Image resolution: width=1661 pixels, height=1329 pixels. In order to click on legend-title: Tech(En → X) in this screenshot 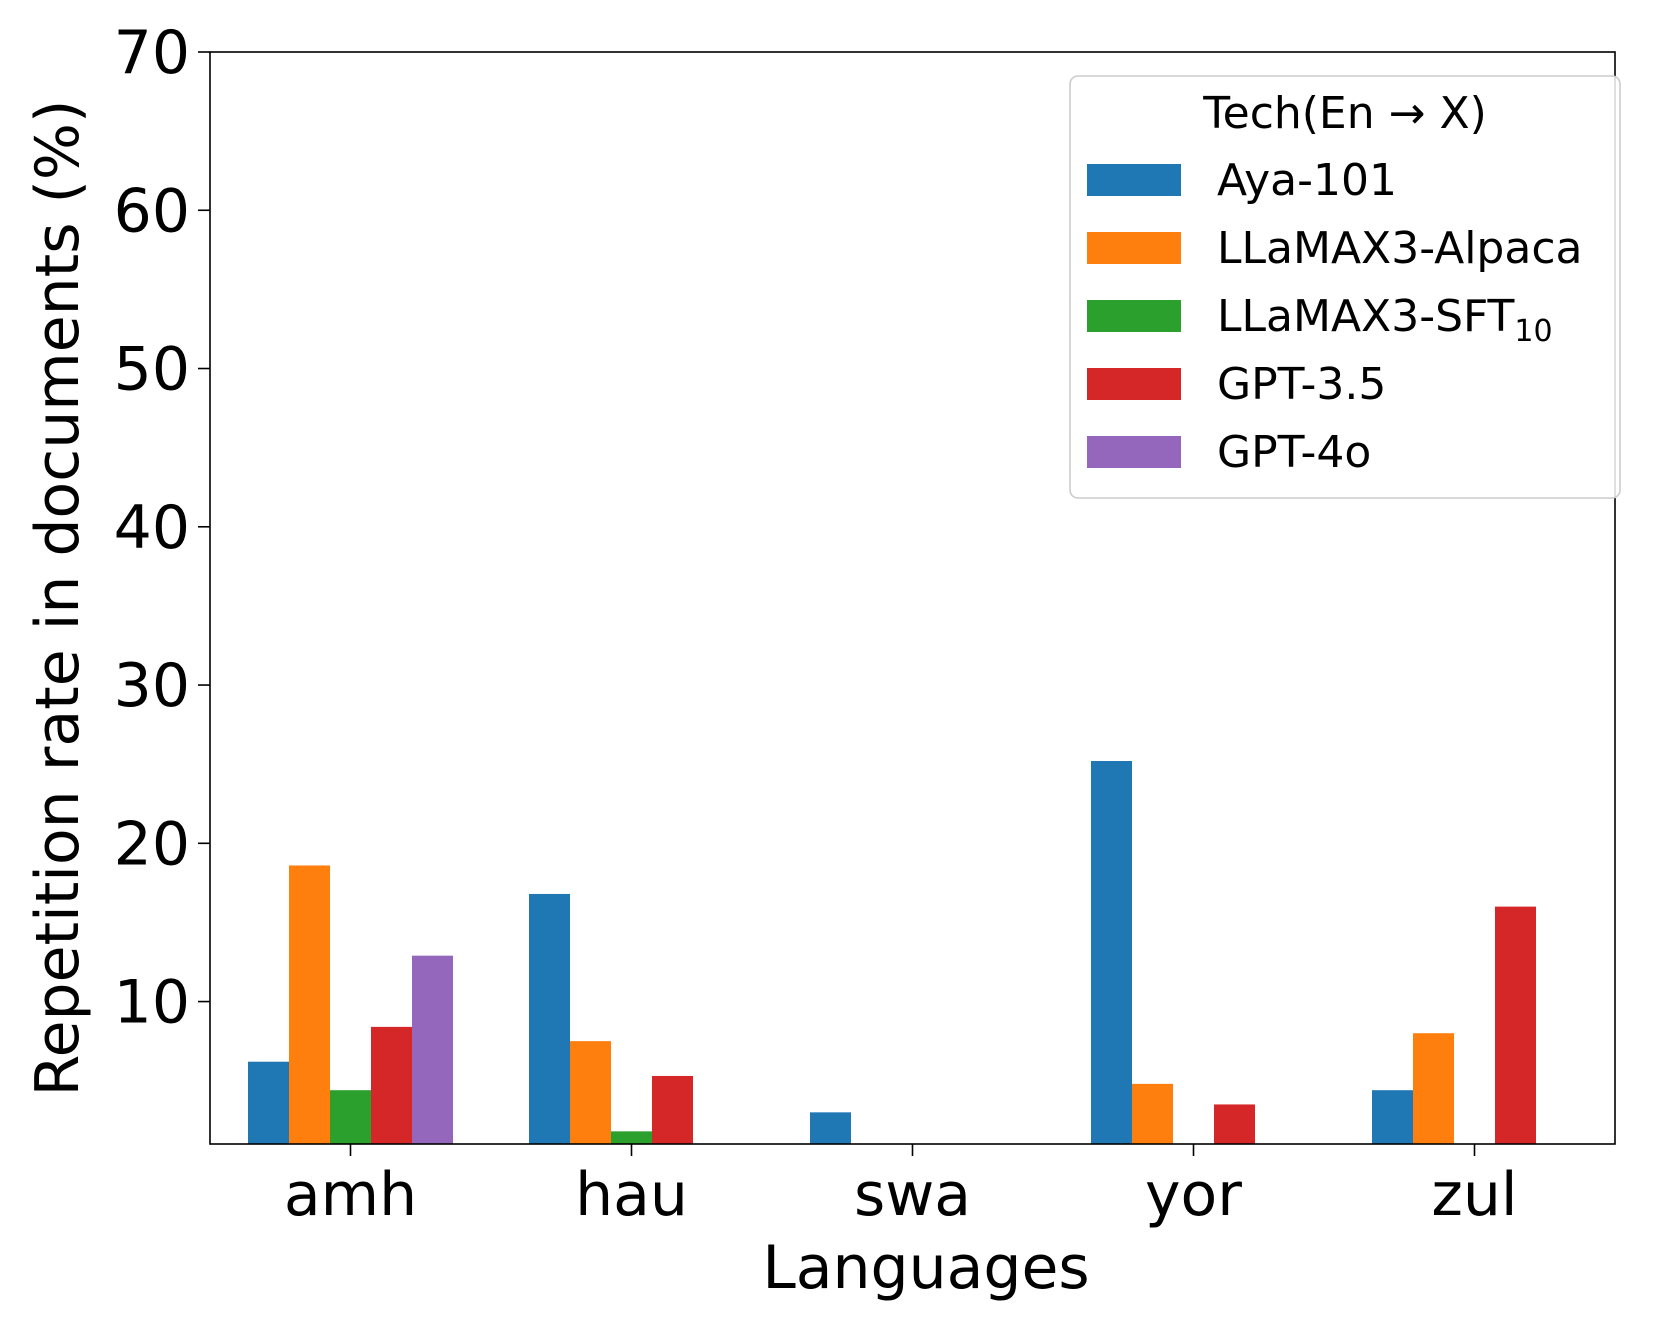, I will do `click(1344, 113)`.